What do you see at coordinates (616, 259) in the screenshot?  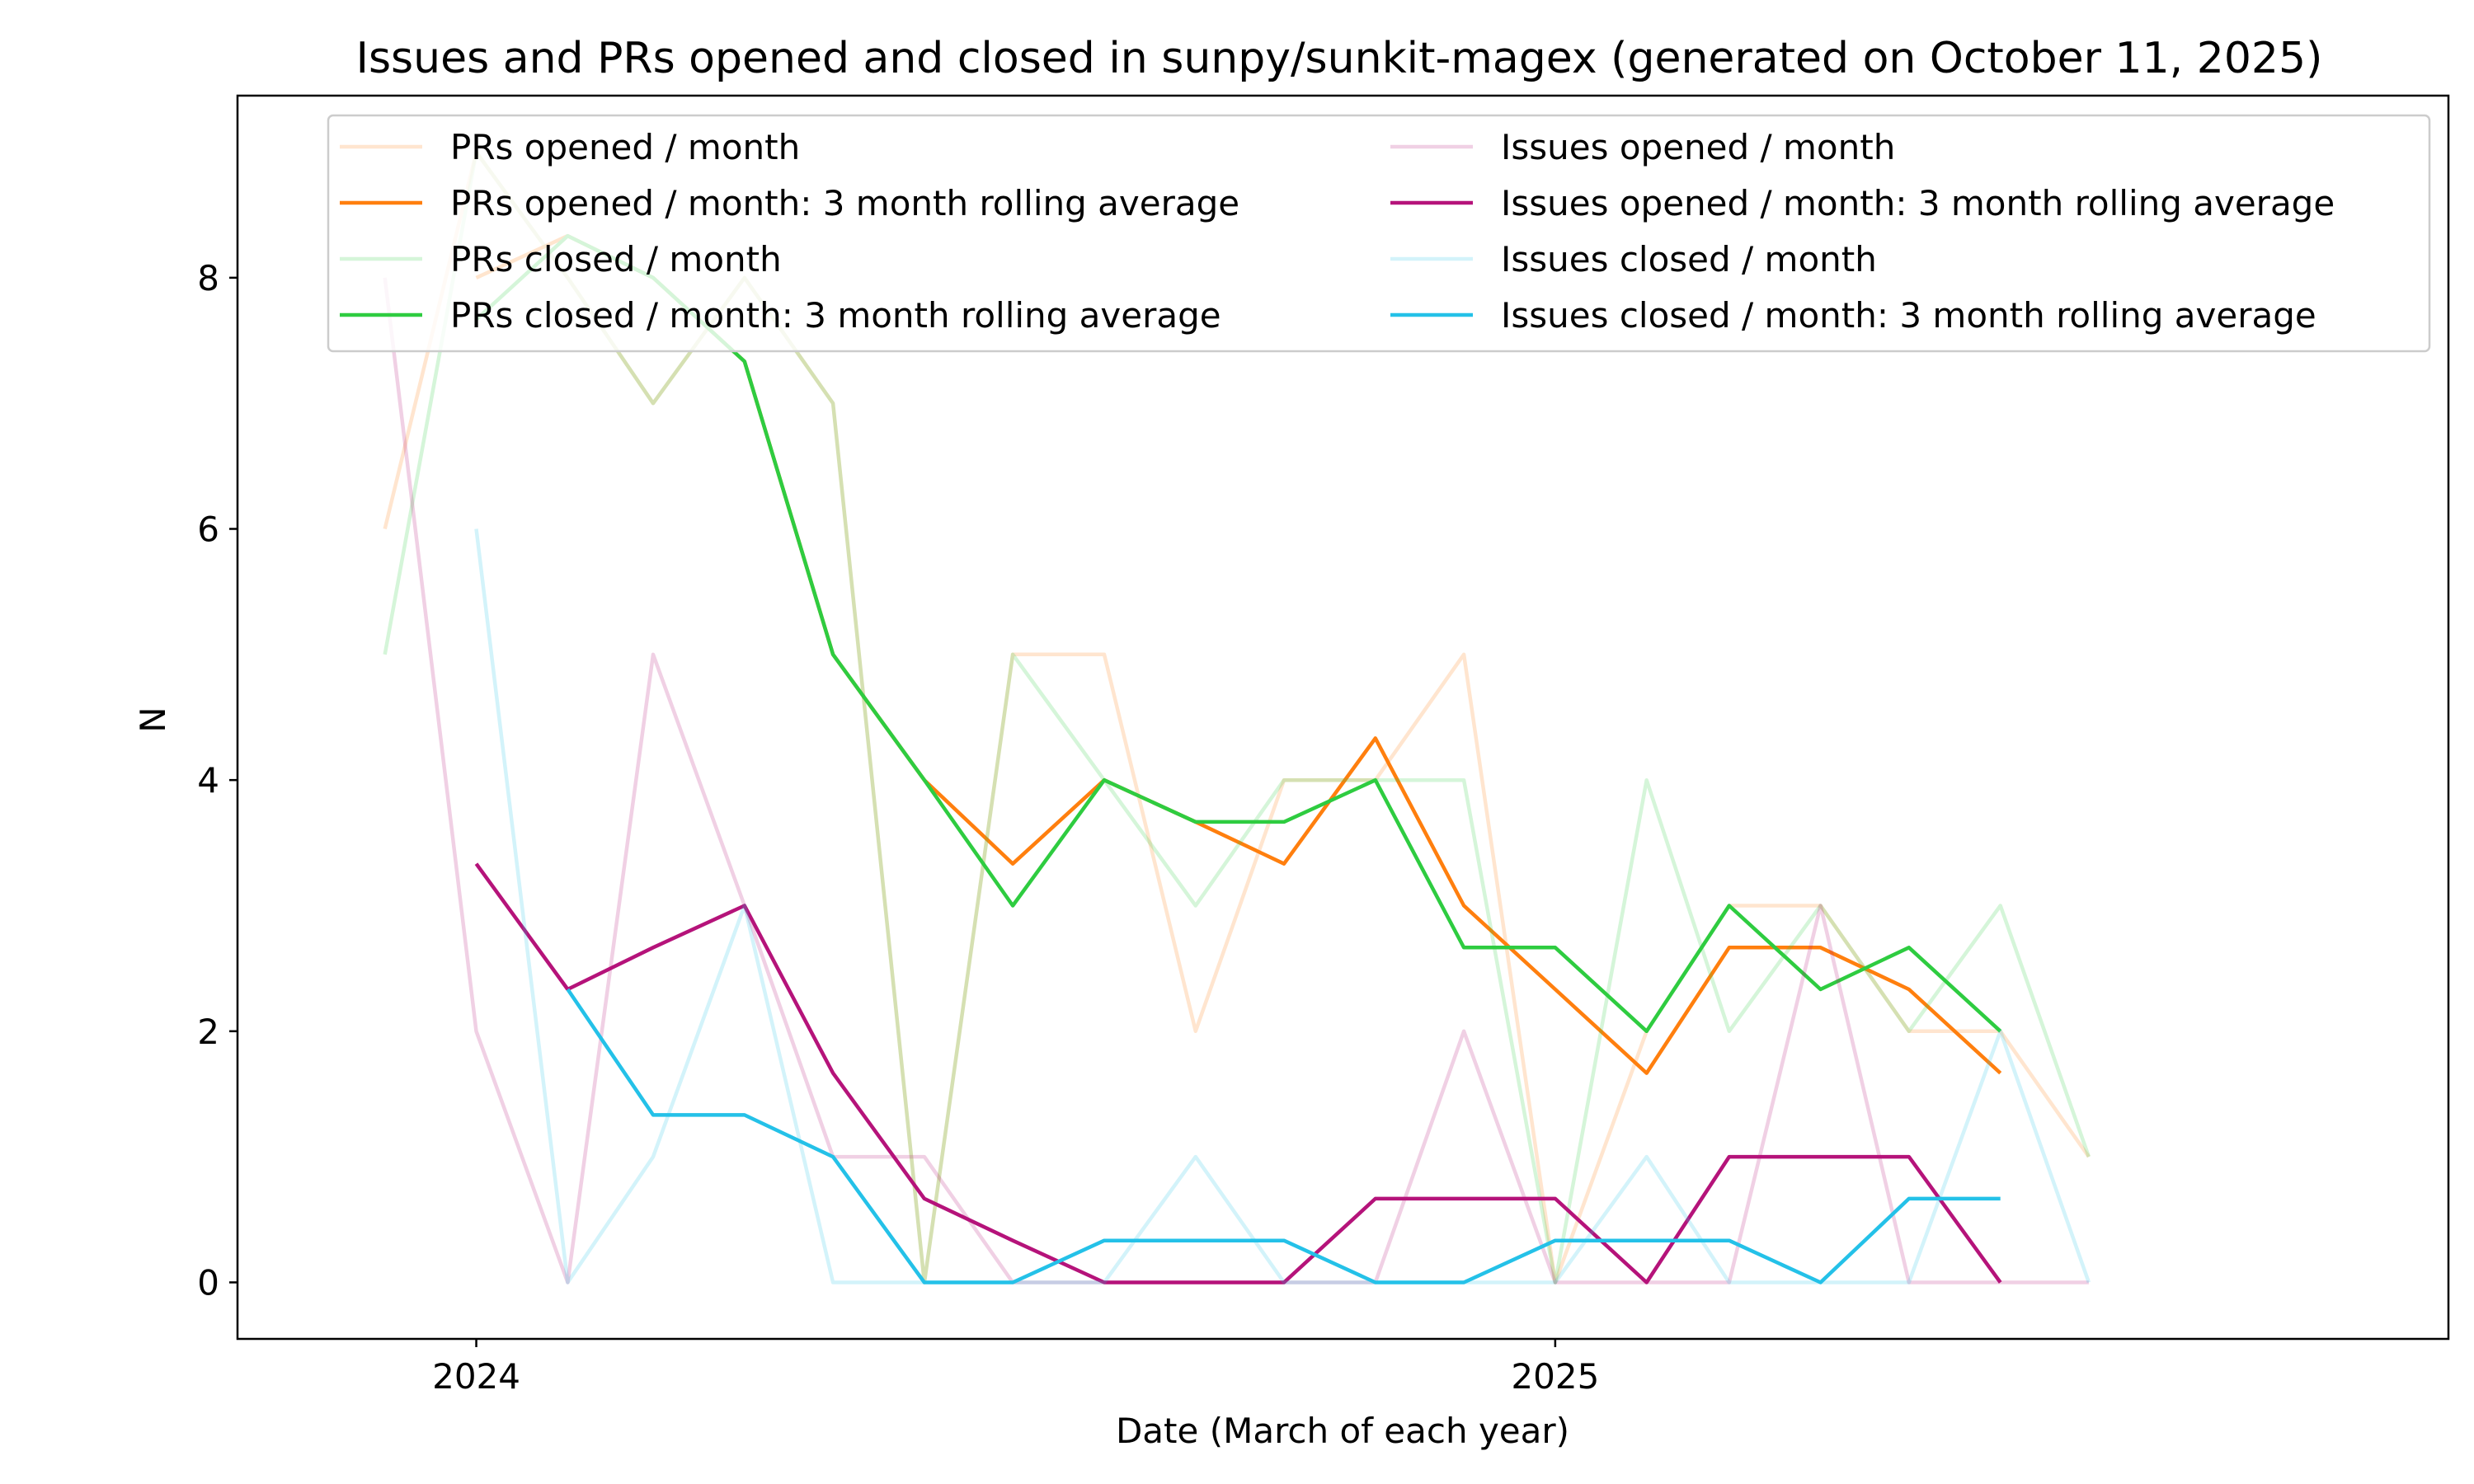 I see `legend-label-prs-closed-month: PRs closed / month` at bounding box center [616, 259].